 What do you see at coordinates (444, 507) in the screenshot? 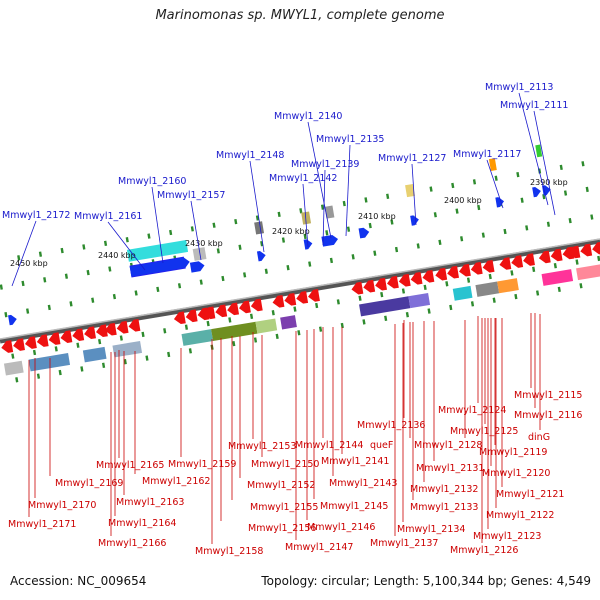
I see `reverse-gene-label: Mmwyl1_2133` at bounding box center [444, 507].